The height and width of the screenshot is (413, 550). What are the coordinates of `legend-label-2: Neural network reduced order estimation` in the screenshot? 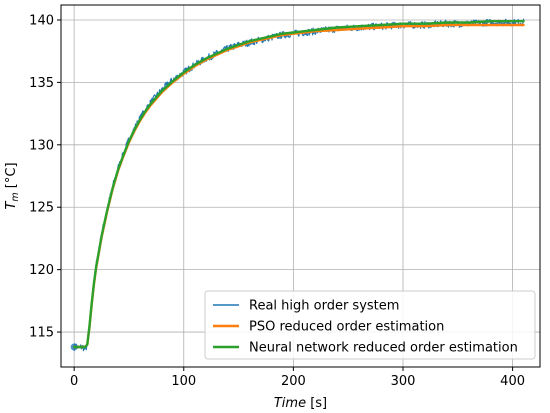 It's located at (383, 348).